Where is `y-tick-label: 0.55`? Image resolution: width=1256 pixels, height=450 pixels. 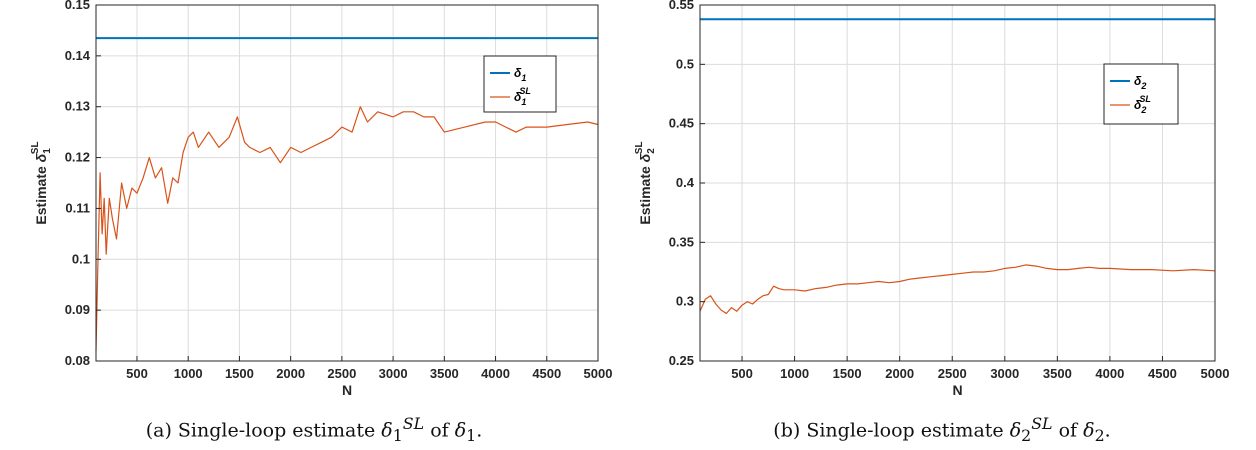
y-tick-label: 0.55 is located at coordinates (681, 6).